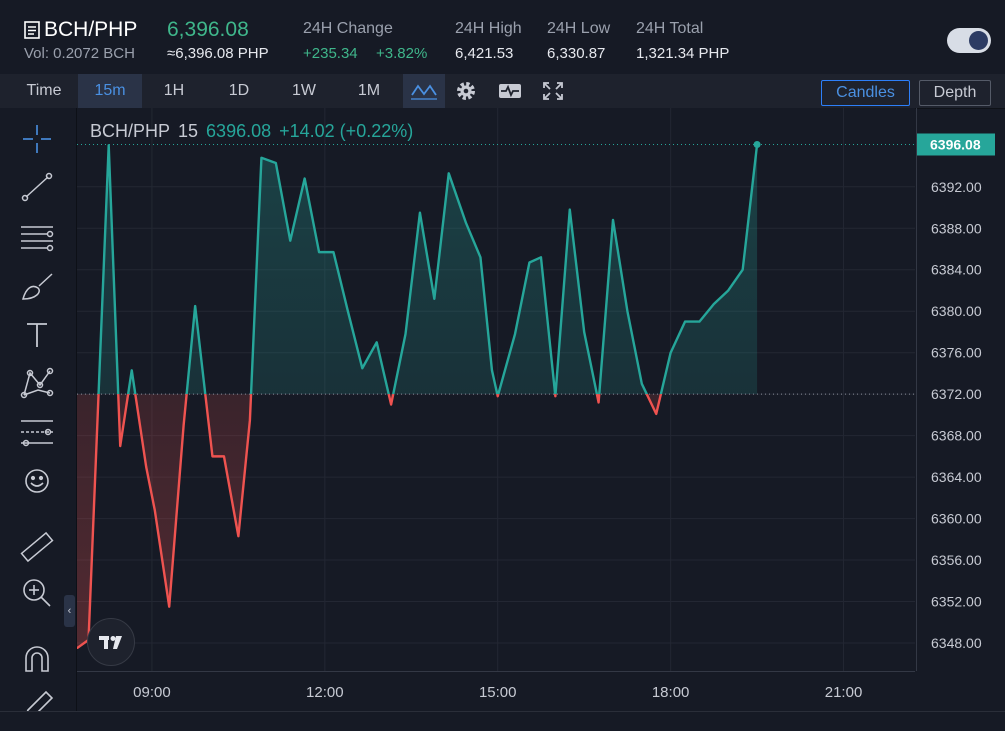 Image resolution: width=1005 pixels, height=731 pixels. Describe the element at coordinates (37, 237) in the screenshot. I see `horizontal-lines-icon` at that location.